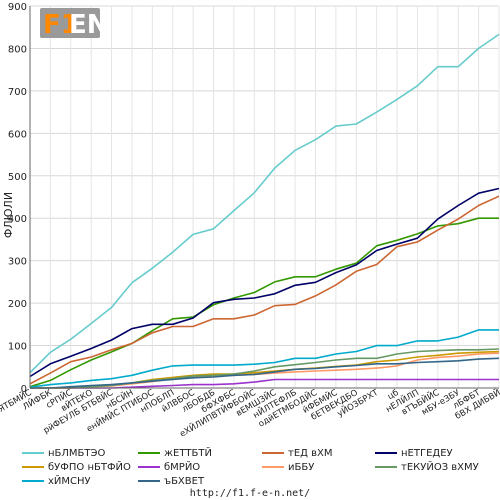 The width and height of the screenshot is (500, 500). Describe the element at coordinates (427, 453) in the screenshot. I see `legend-entry: нЕТГЕДЕУ` at that location.